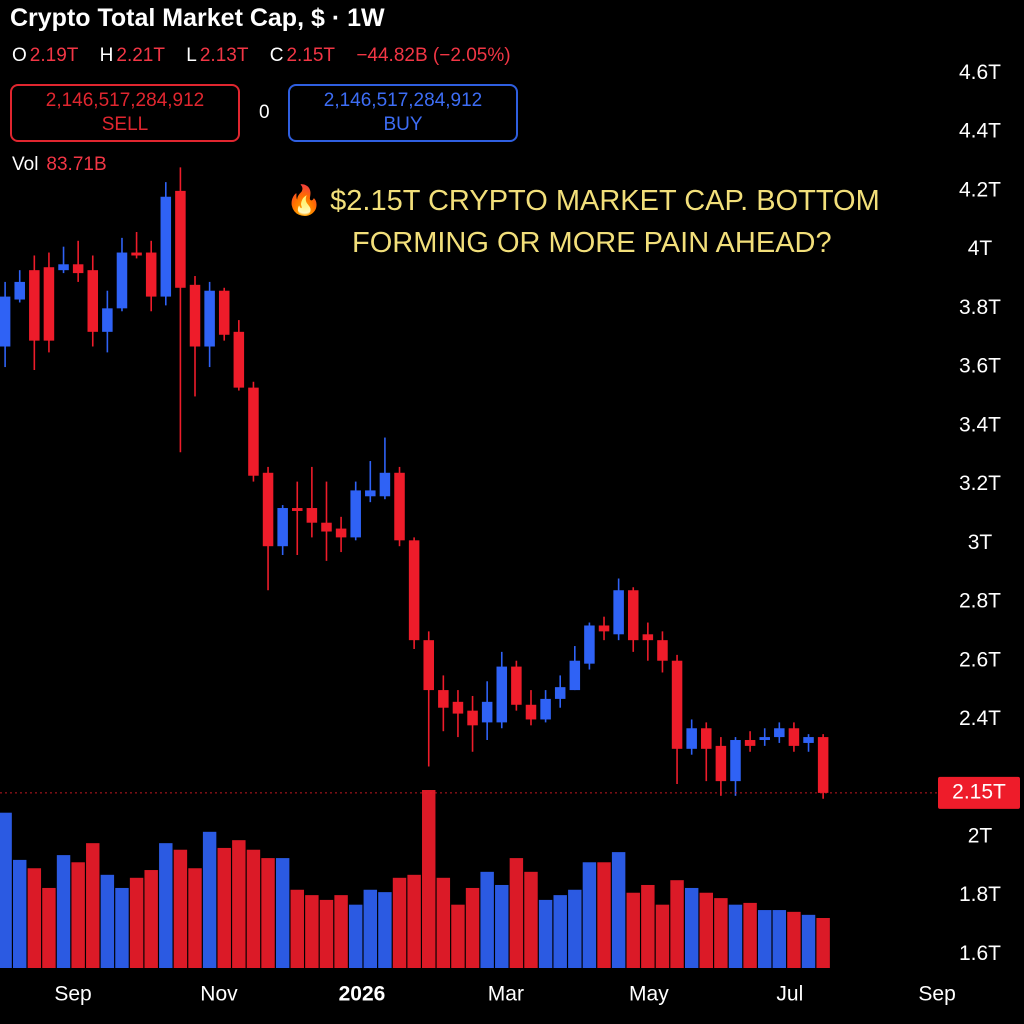 The height and width of the screenshot is (1024, 1024). I want to click on last-price-tag, so click(979, 792).